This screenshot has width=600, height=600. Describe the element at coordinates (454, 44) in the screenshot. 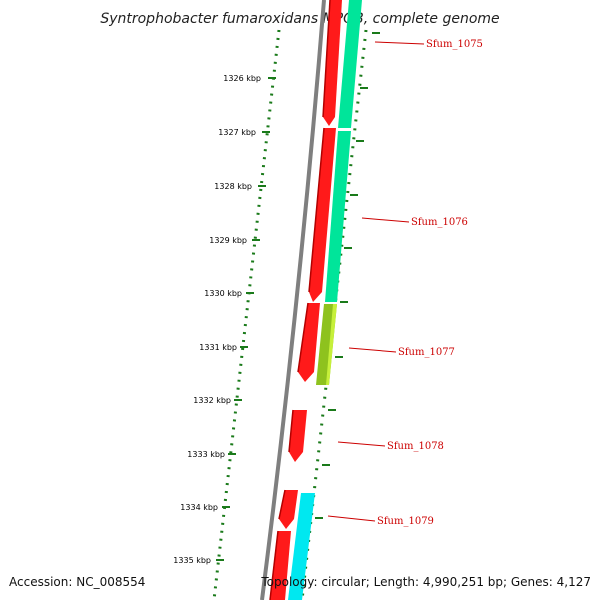

I see `gene-label: Sfum_1075` at that location.